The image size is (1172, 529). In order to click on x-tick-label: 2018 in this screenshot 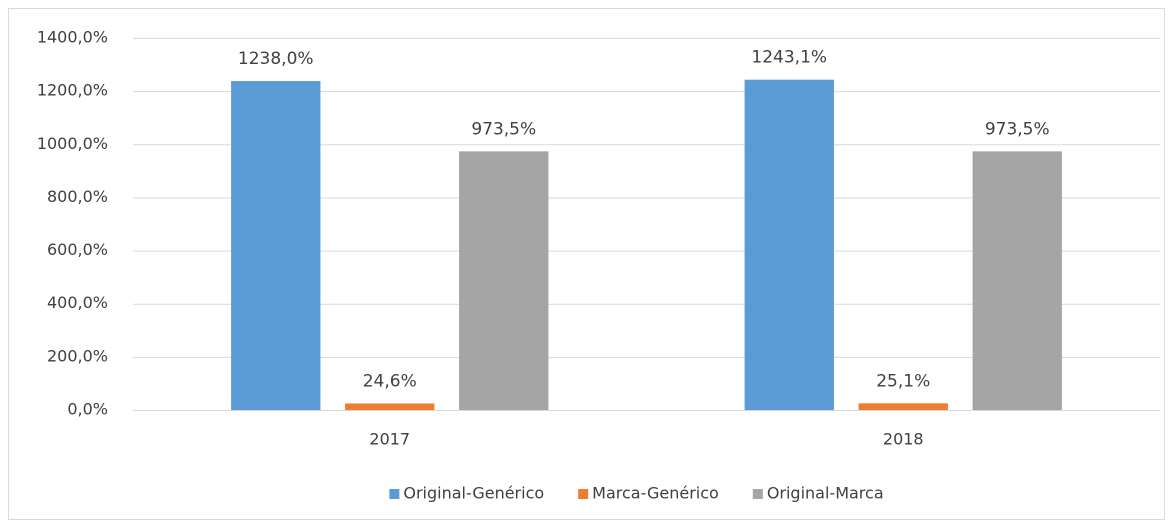, I will do `click(903, 439)`.